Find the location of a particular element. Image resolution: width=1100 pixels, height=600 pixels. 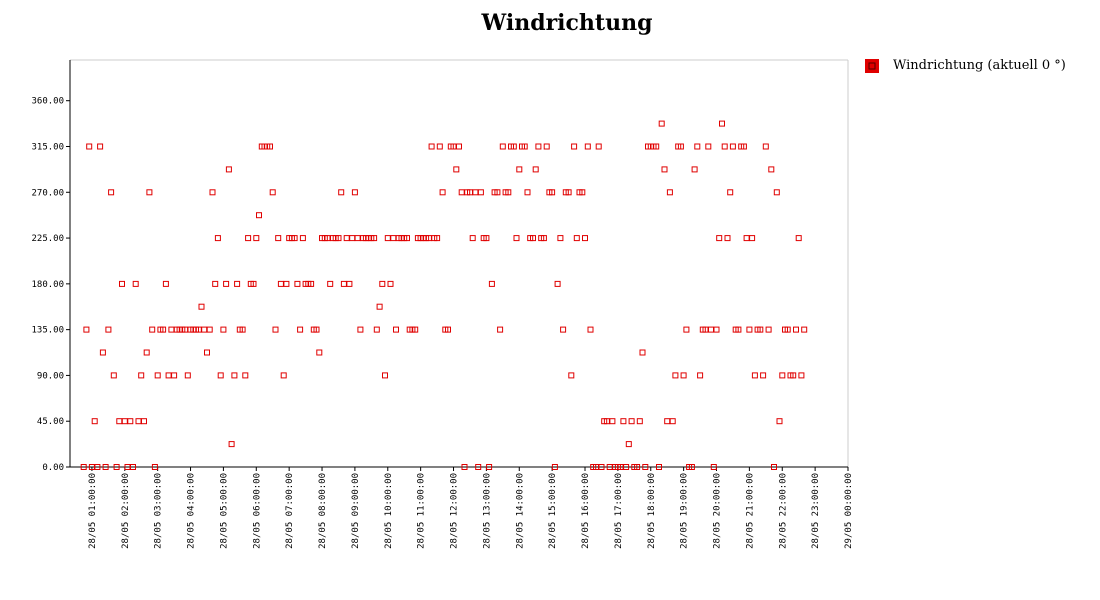

x-tick-label: 28/05 03:00:00 is located at coordinates (159, 511).